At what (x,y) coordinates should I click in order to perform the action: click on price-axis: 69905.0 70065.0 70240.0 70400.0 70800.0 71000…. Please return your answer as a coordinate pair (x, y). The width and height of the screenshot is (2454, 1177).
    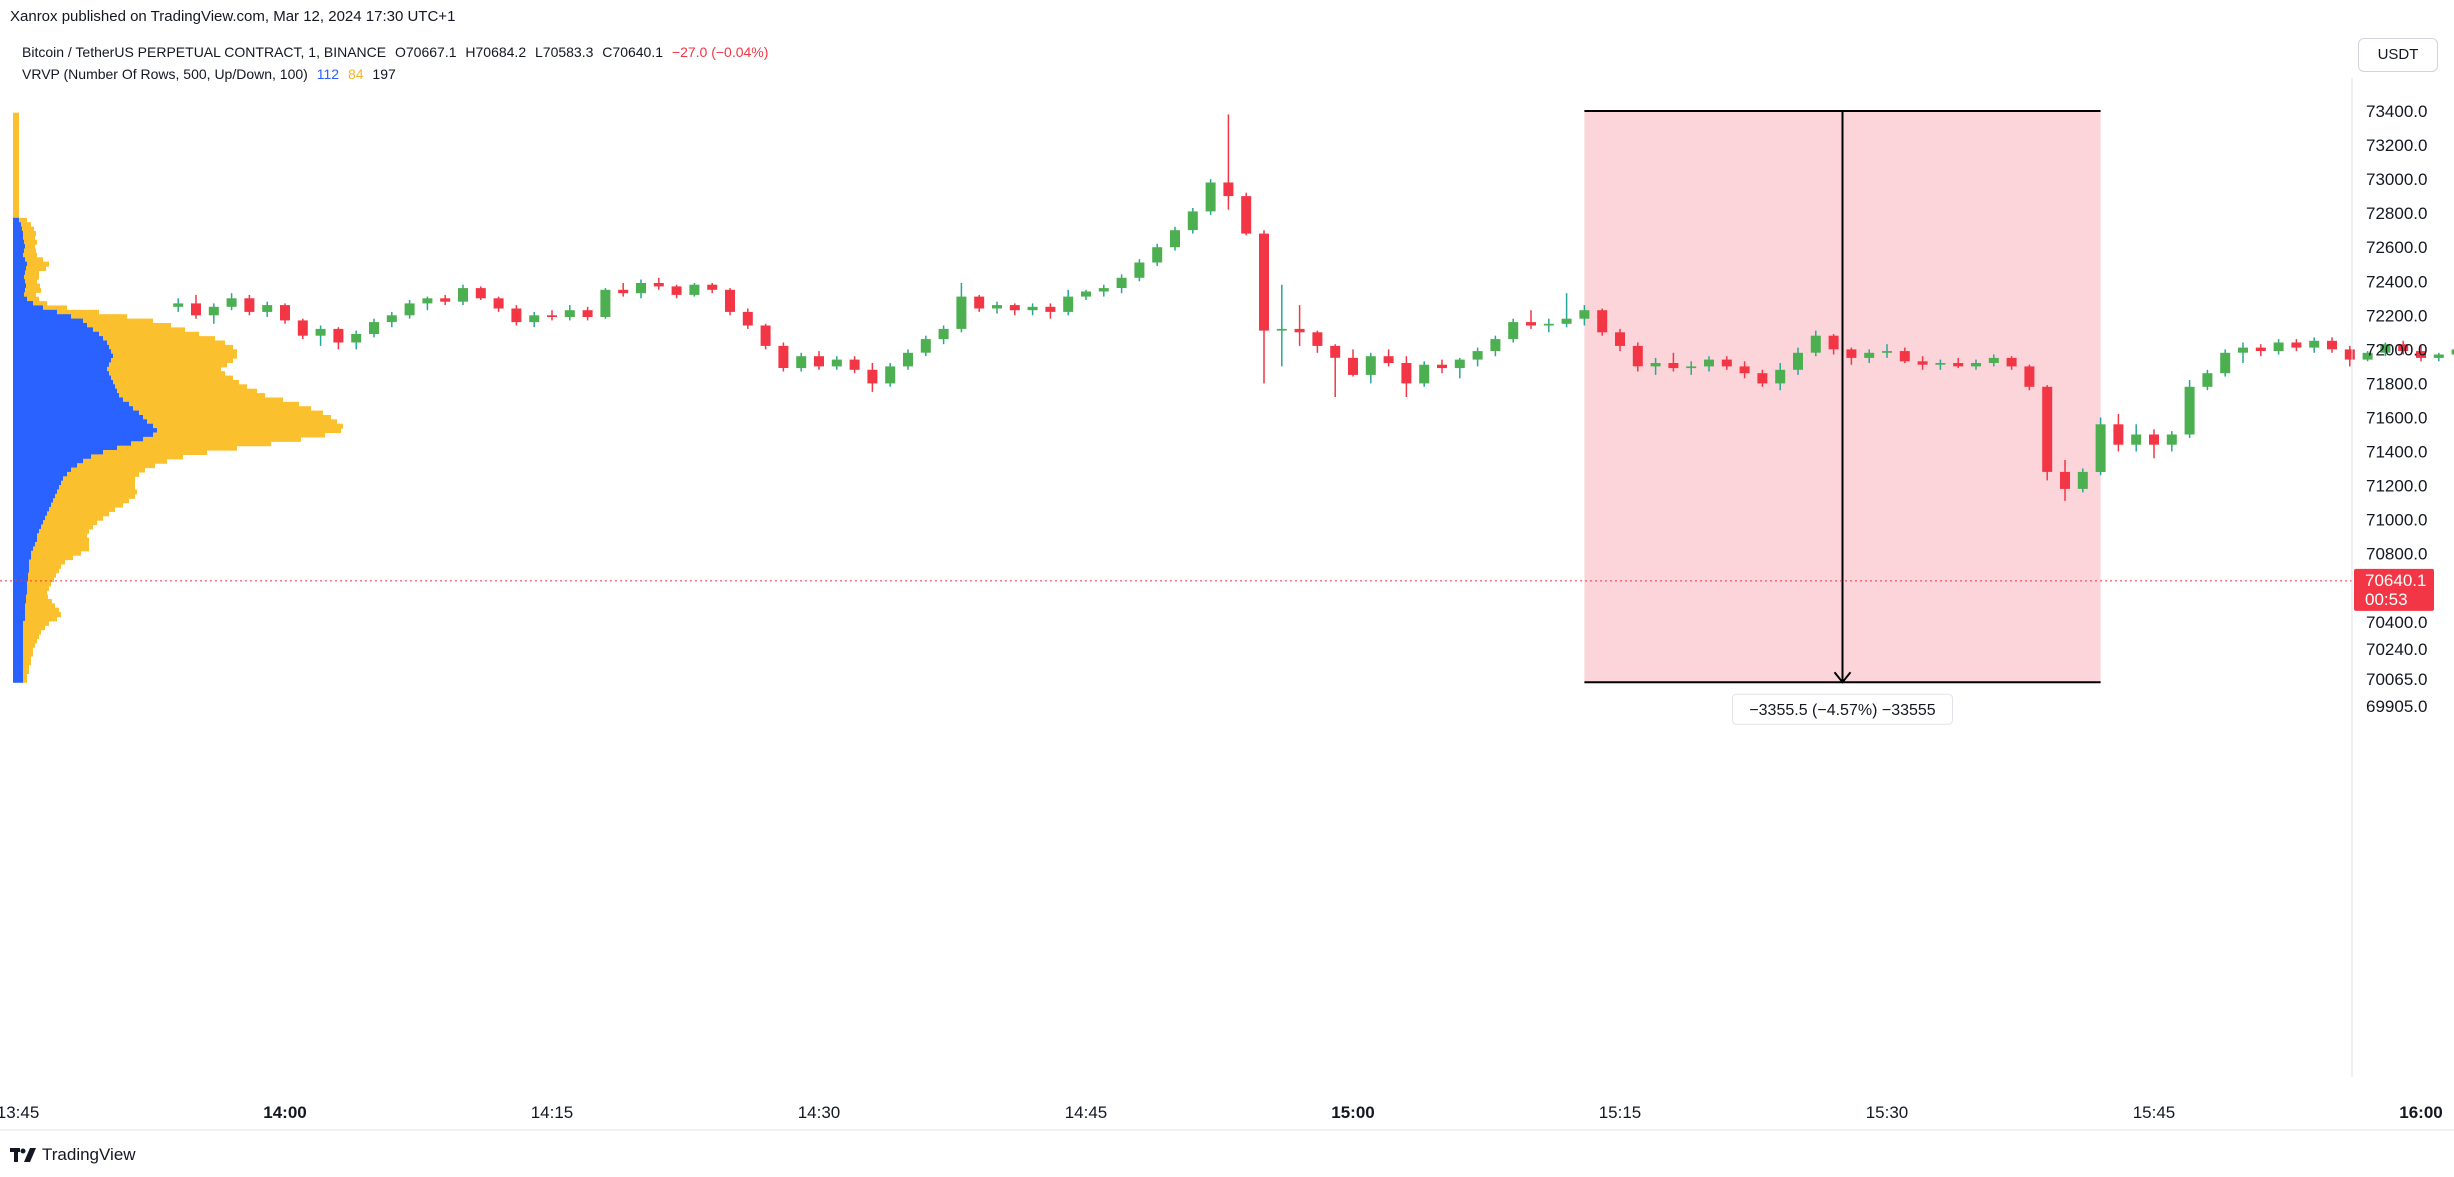
    Looking at the image, I should click on (2396, 409).